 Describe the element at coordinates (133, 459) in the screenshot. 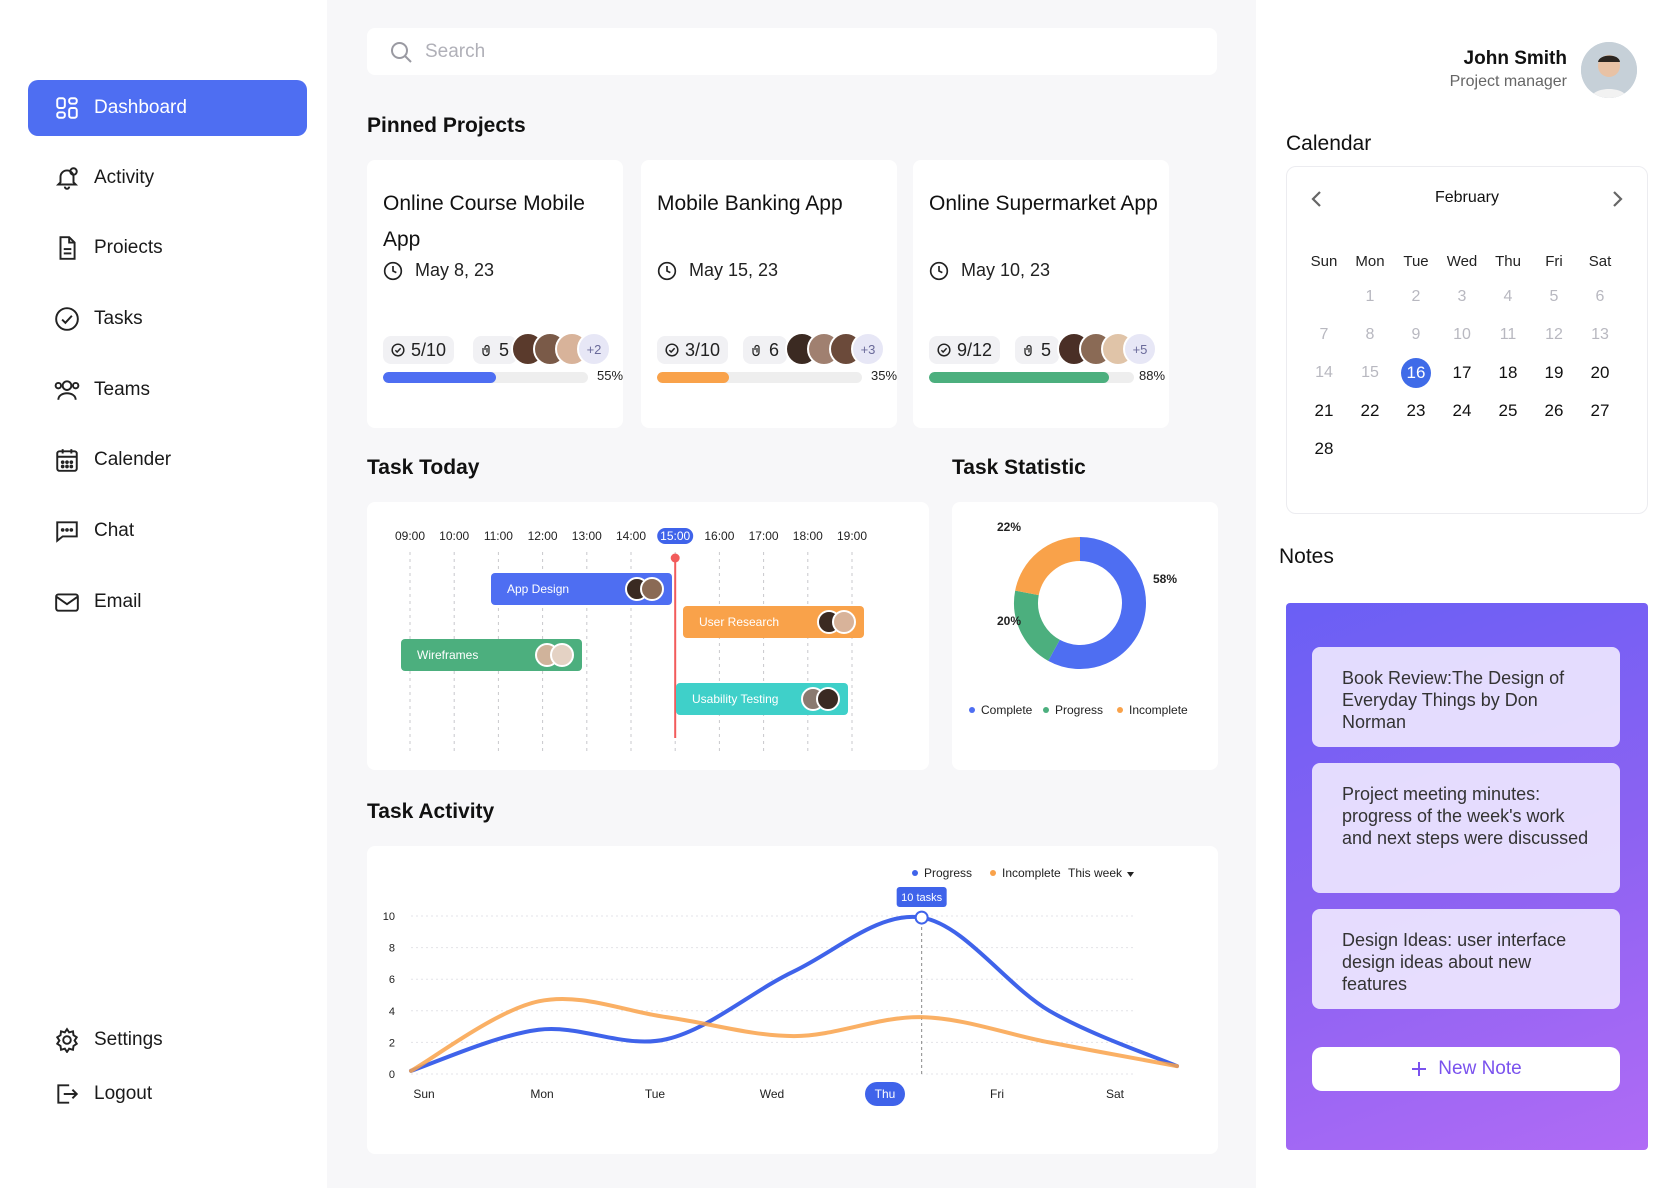

I see `sidebar-item-label: Calender` at that location.